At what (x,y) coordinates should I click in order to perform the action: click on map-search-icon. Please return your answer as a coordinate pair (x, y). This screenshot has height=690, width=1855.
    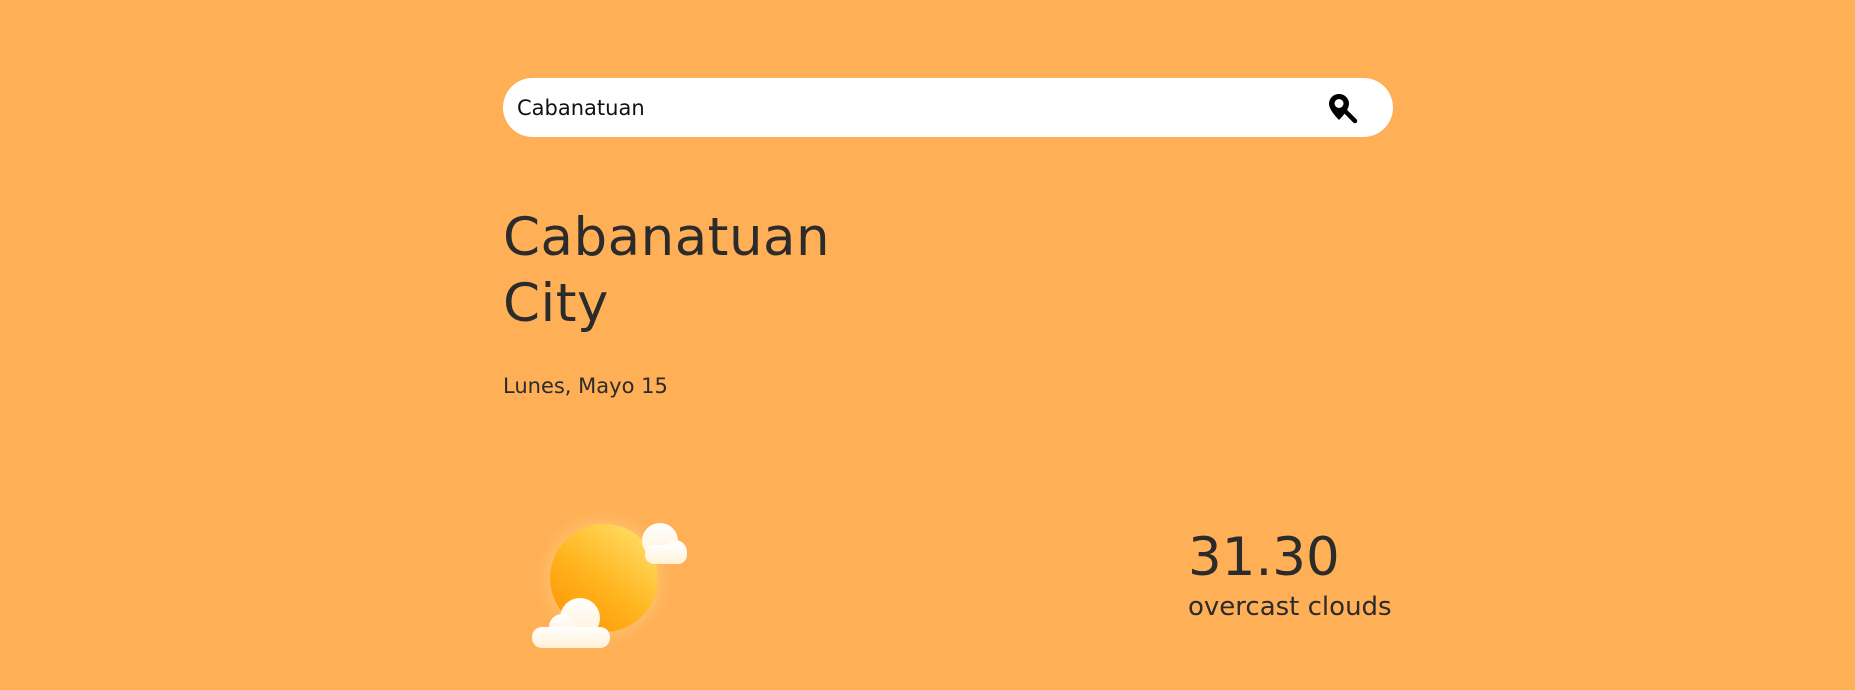
    Looking at the image, I should click on (1343, 109).